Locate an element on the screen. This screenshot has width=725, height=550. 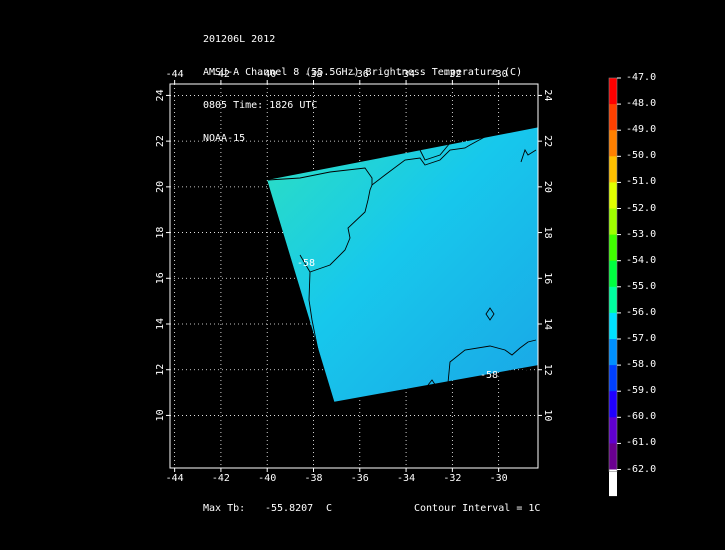
colorbar-frame is located at coordinates (613, 274).